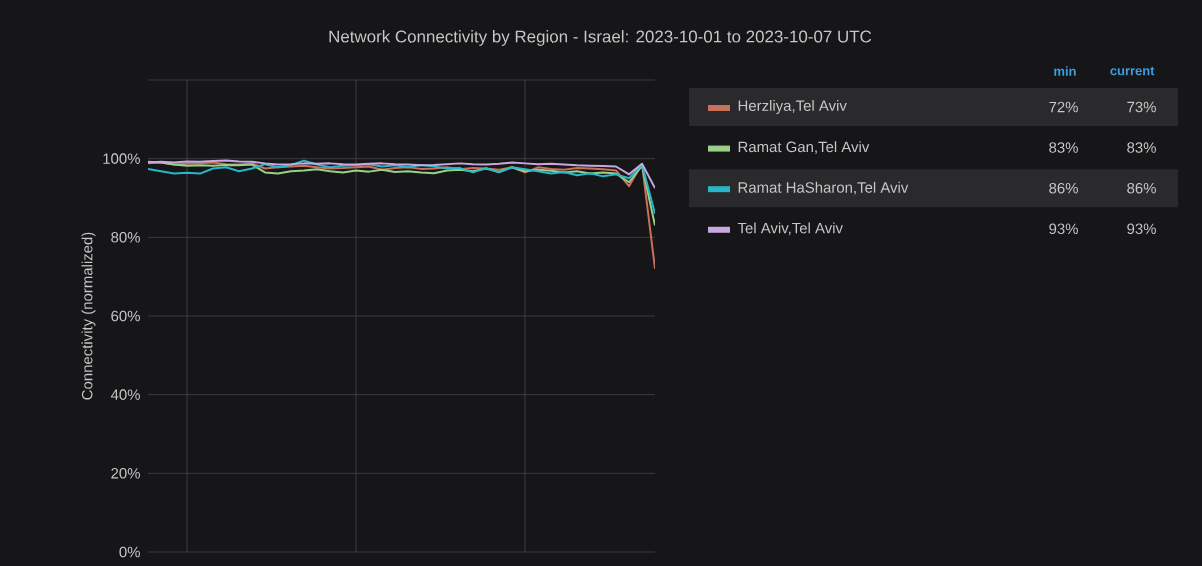 The height and width of the screenshot is (566, 1202). What do you see at coordinates (129, 552) in the screenshot?
I see `y-tick-label: 0%` at bounding box center [129, 552].